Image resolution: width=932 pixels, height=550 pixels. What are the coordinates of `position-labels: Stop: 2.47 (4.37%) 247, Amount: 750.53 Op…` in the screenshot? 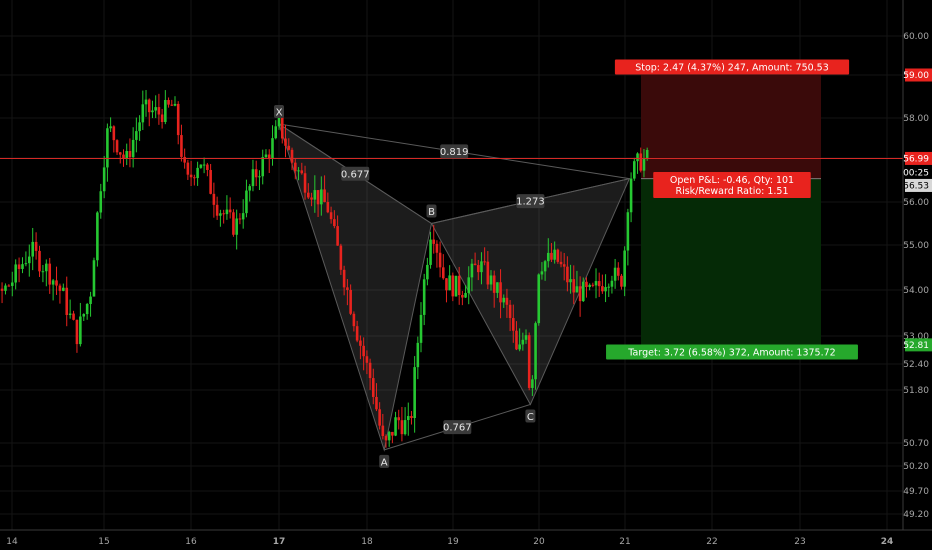 It's located at (732, 209).